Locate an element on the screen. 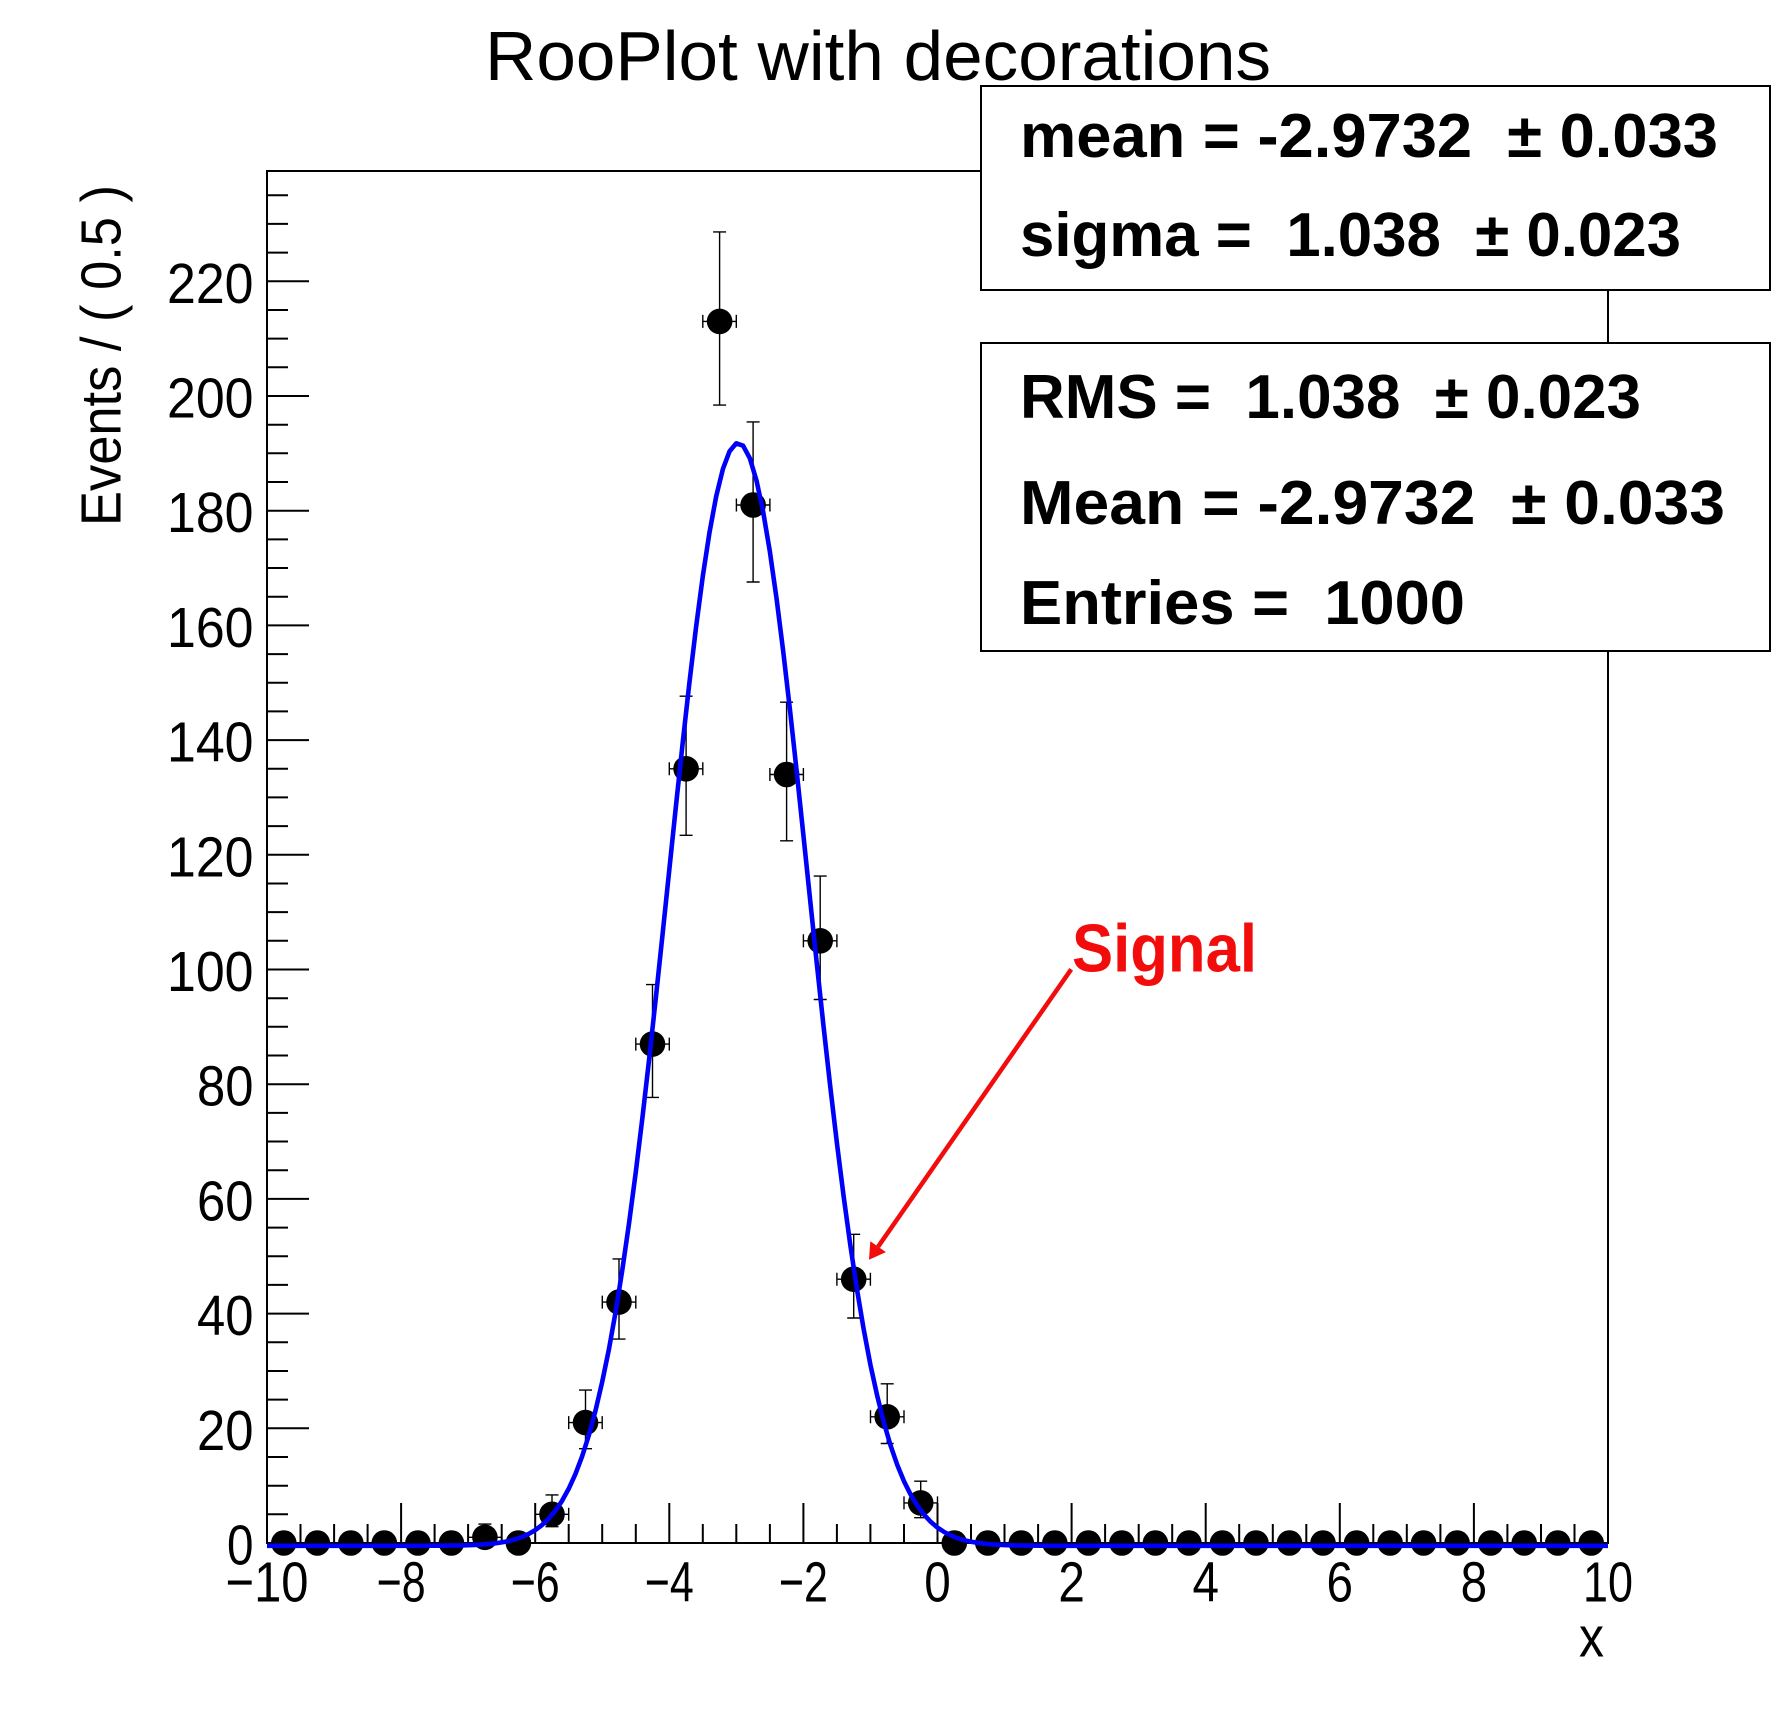 This screenshot has width=1788, height=1716. svg-text: 2 is located at coordinates (1071, 1583).